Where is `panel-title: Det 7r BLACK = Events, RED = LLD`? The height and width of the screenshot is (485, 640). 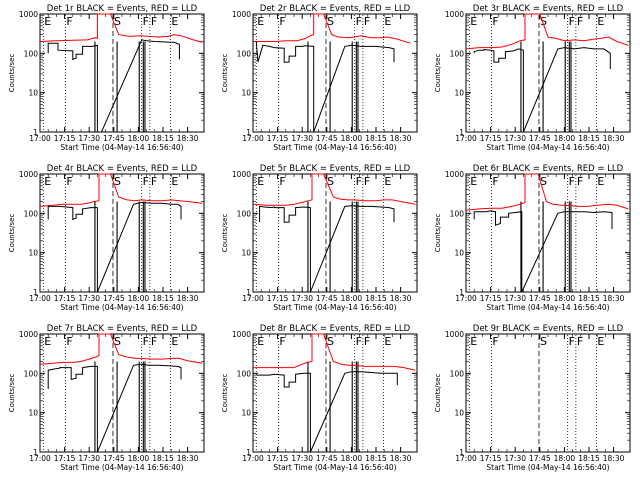
panel-title: Det 7r BLACK = Events, RED = LLD is located at coordinates (122, 329).